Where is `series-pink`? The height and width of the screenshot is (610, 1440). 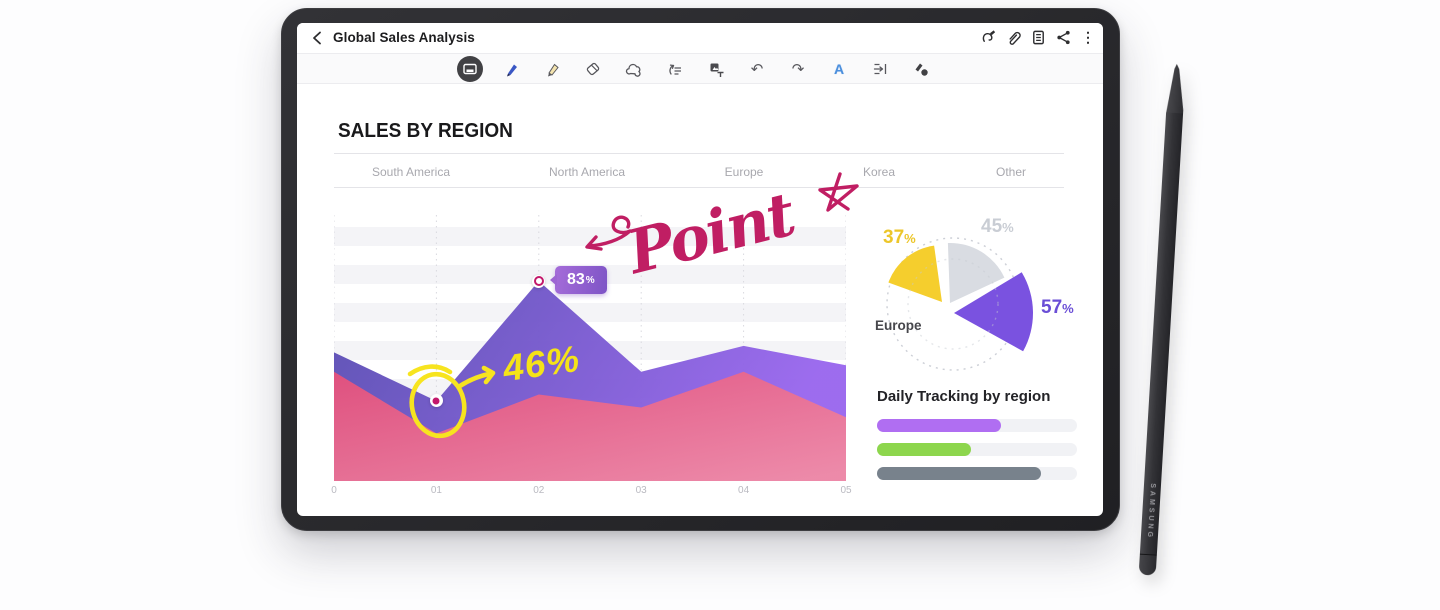
series-pink is located at coordinates (590, 426).